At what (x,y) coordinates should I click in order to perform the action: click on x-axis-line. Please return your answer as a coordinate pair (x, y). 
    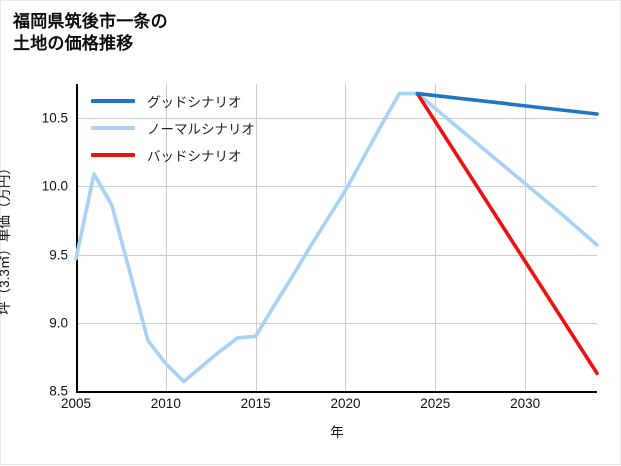
    Looking at the image, I should click on (336, 392).